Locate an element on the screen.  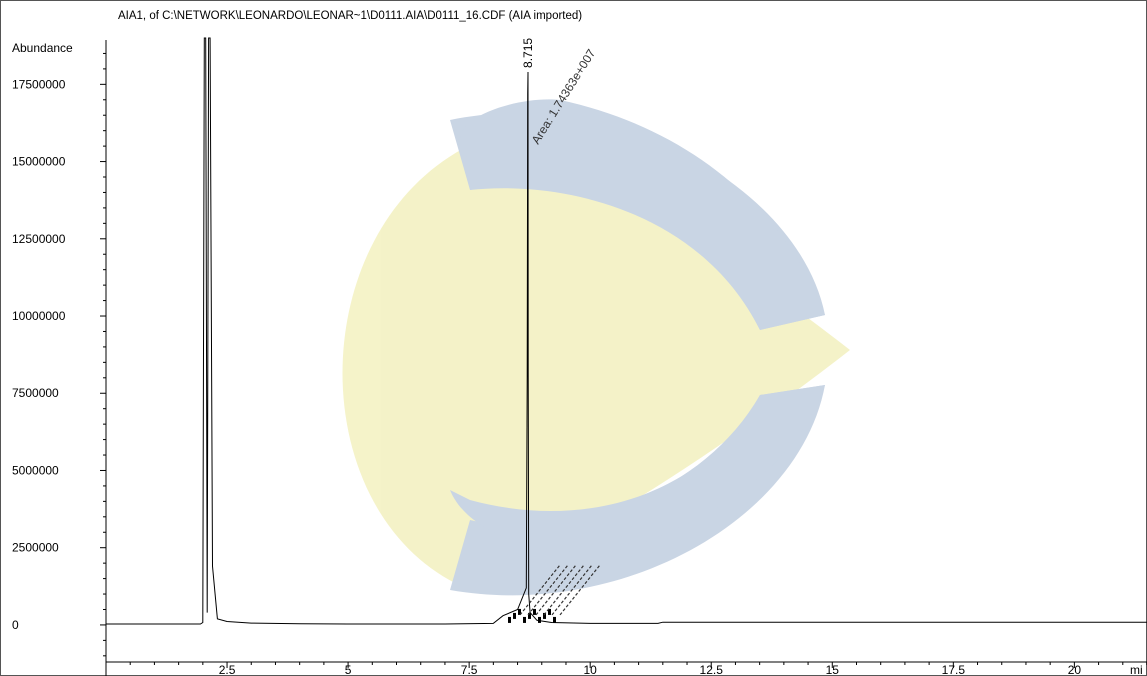
y-tick-label: 10000000 is located at coordinates (39, 316).